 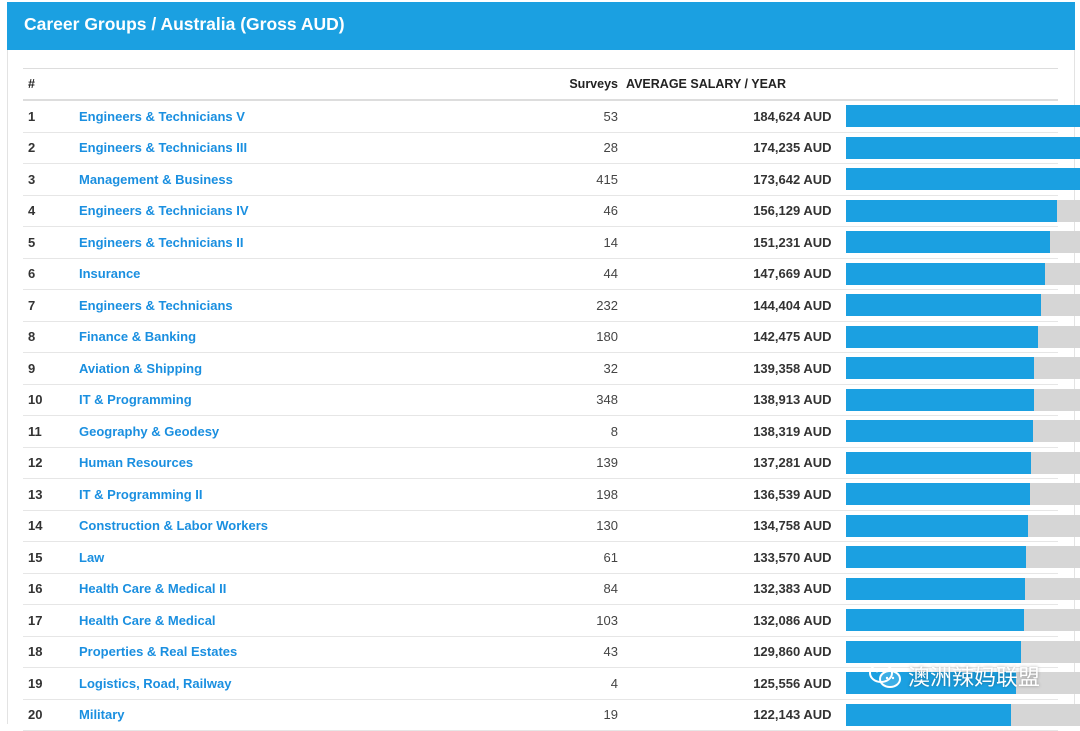 What do you see at coordinates (729, 116) in the screenshot?
I see `row-salary: 184,624 AUD` at bounding box center [729, 116].